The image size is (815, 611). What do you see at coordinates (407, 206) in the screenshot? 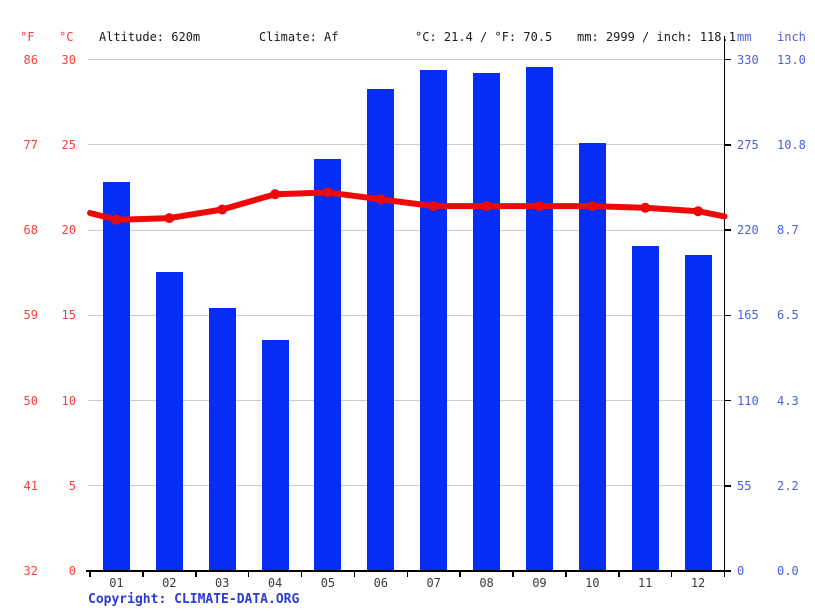
I see `temperature-line` at bounding box center [407, 206].